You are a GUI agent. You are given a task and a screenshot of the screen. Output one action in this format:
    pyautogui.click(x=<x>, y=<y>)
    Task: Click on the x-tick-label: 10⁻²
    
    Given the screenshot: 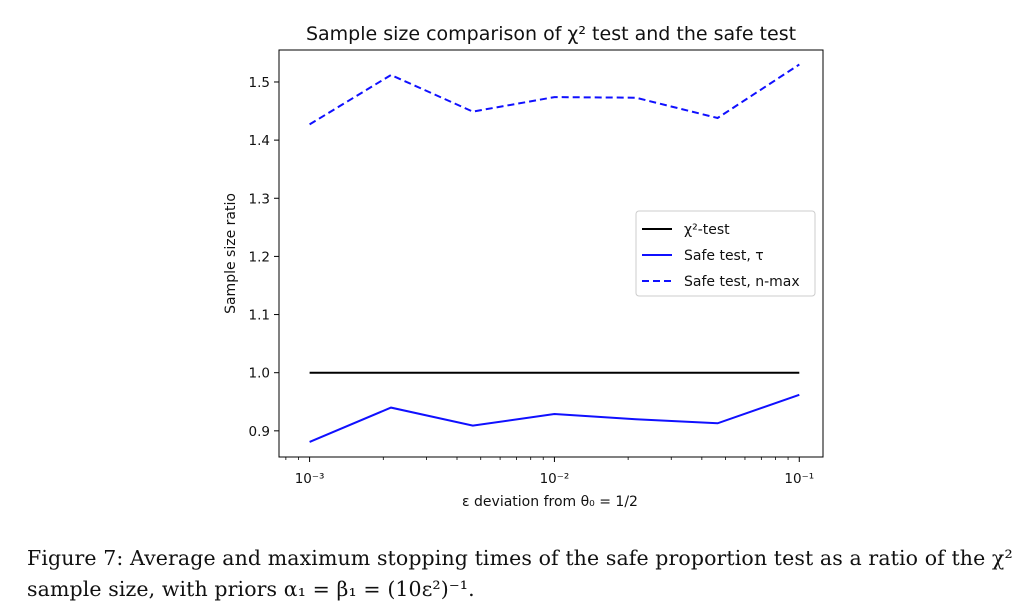 What is the action you would take?
    pyautogui.click(x=555, y=479)
    